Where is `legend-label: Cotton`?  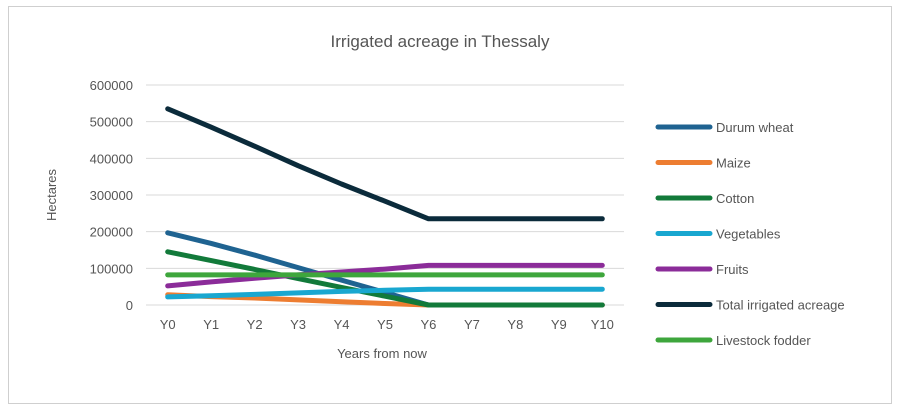
legend-label: Cotton is located at coordinates (735, 198).